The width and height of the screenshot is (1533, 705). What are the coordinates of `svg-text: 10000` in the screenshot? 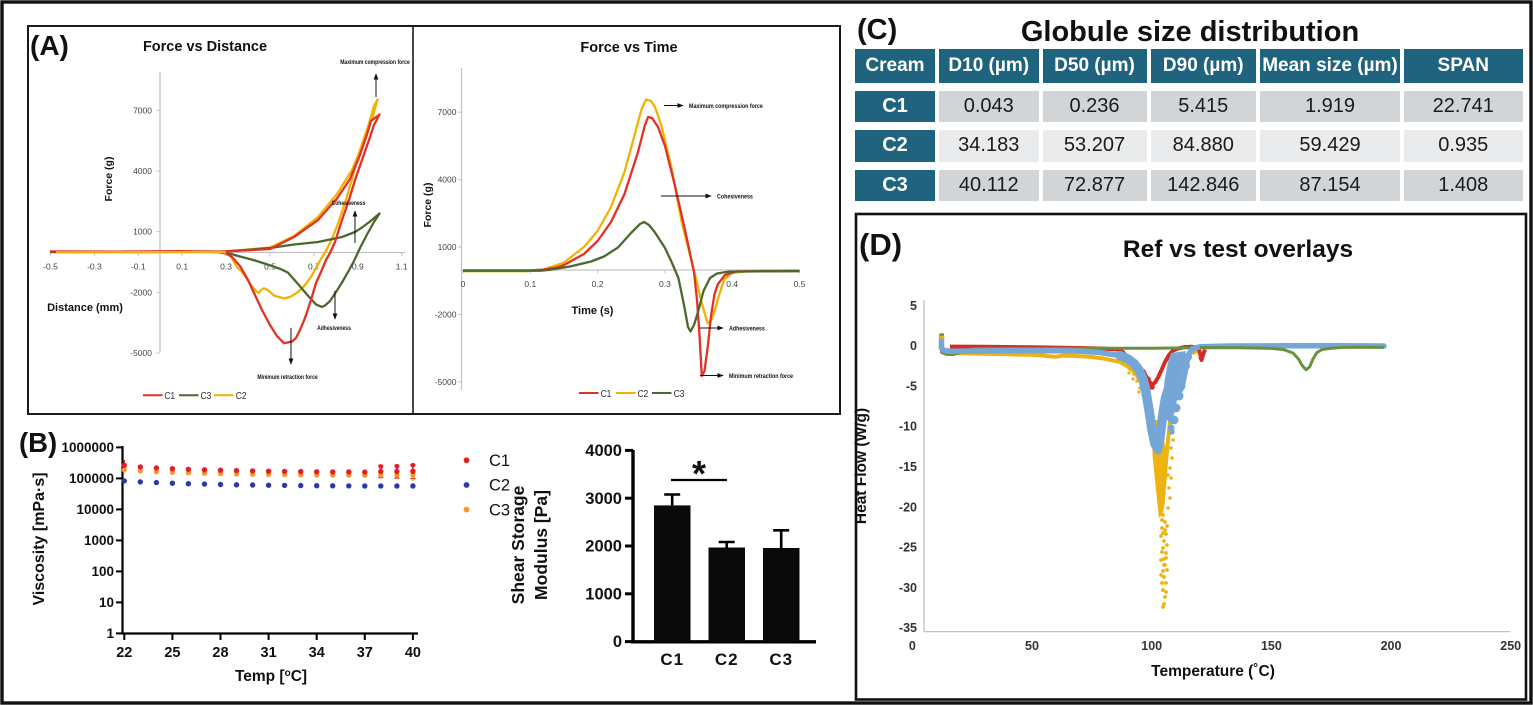 It's located at (95, 509).